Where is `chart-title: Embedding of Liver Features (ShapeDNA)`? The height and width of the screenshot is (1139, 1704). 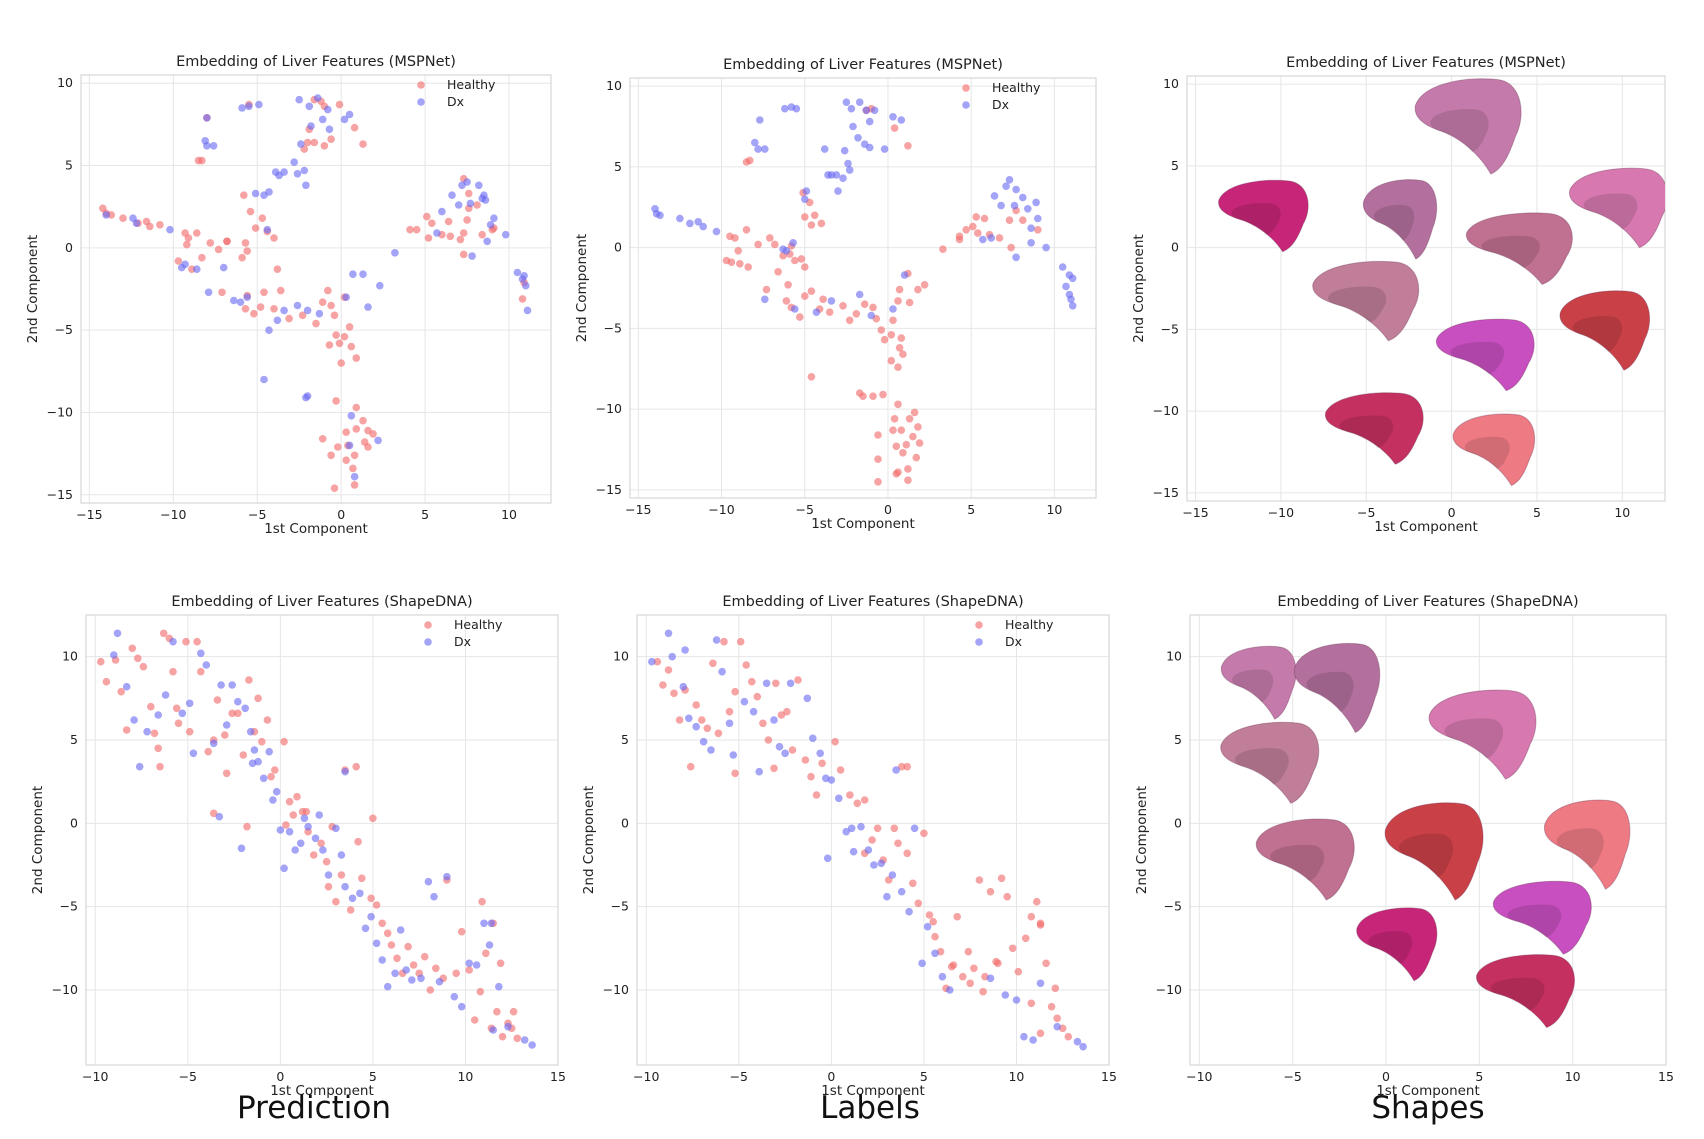
chart-title: Embedding of Liver Features (ShapeDNA) is located at coordinates (872, 602).